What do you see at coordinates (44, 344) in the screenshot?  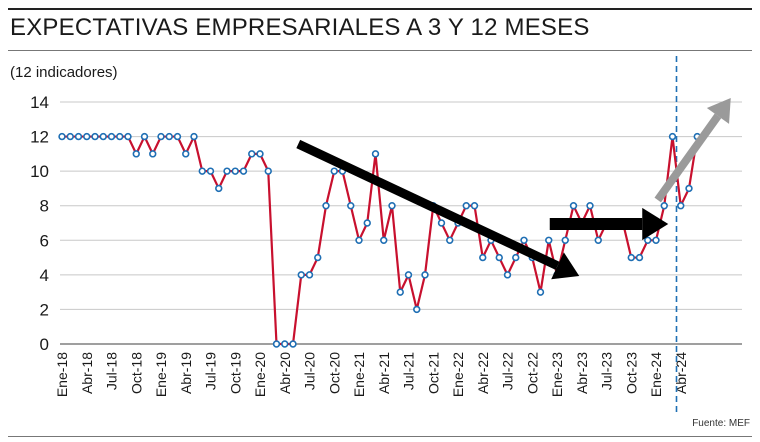 I see `y-tick-label: 0` at bounding box center [44, 344].